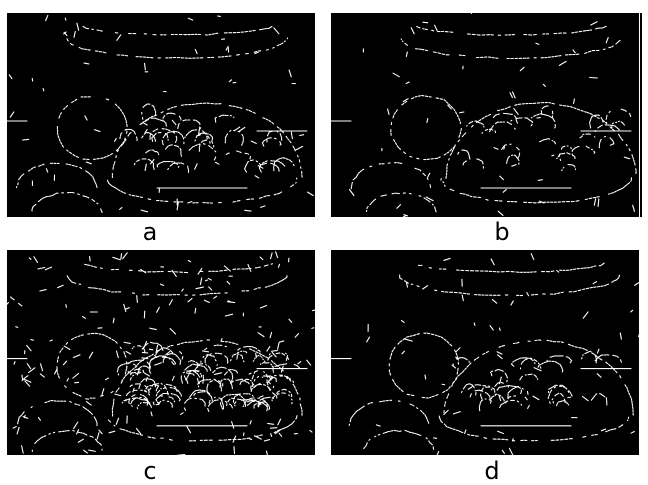 The width and height of the screenshot is (648, 485). Describe the element at coordinates (150, 471) in the screenshot. I see `panel-label-c: c` at that location.